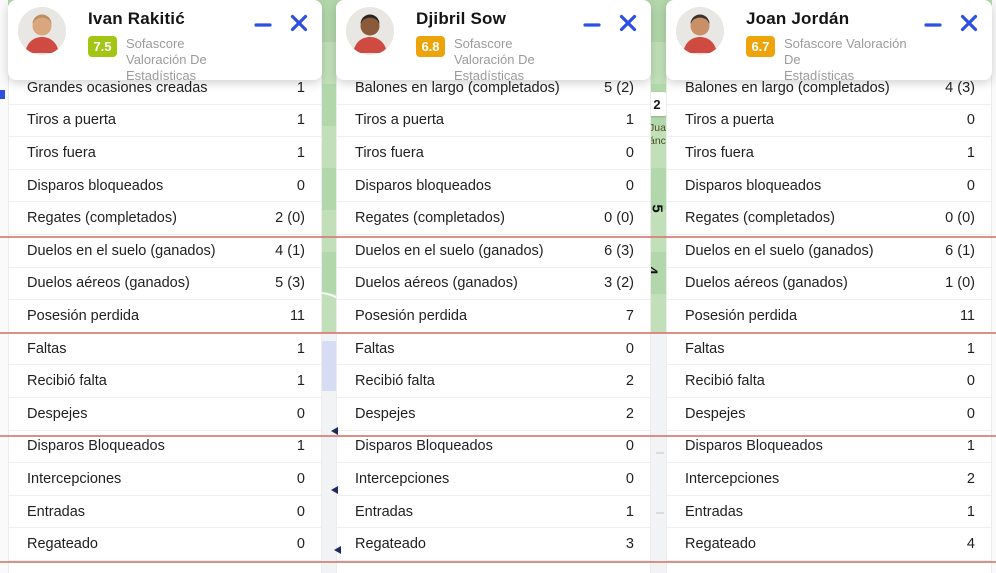  I want to click on stat-row: Faltas 0, so click(493, 349).